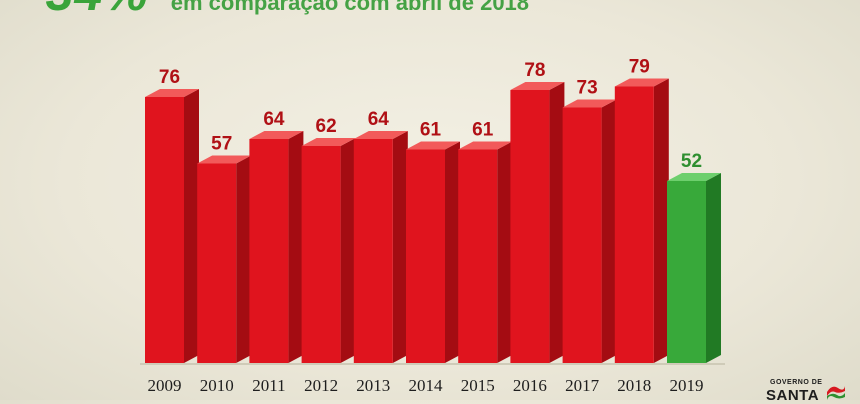  Describe the element at coordinates (217, 385) in the screenshot. I see `x-tick-label: 2010` at that location.